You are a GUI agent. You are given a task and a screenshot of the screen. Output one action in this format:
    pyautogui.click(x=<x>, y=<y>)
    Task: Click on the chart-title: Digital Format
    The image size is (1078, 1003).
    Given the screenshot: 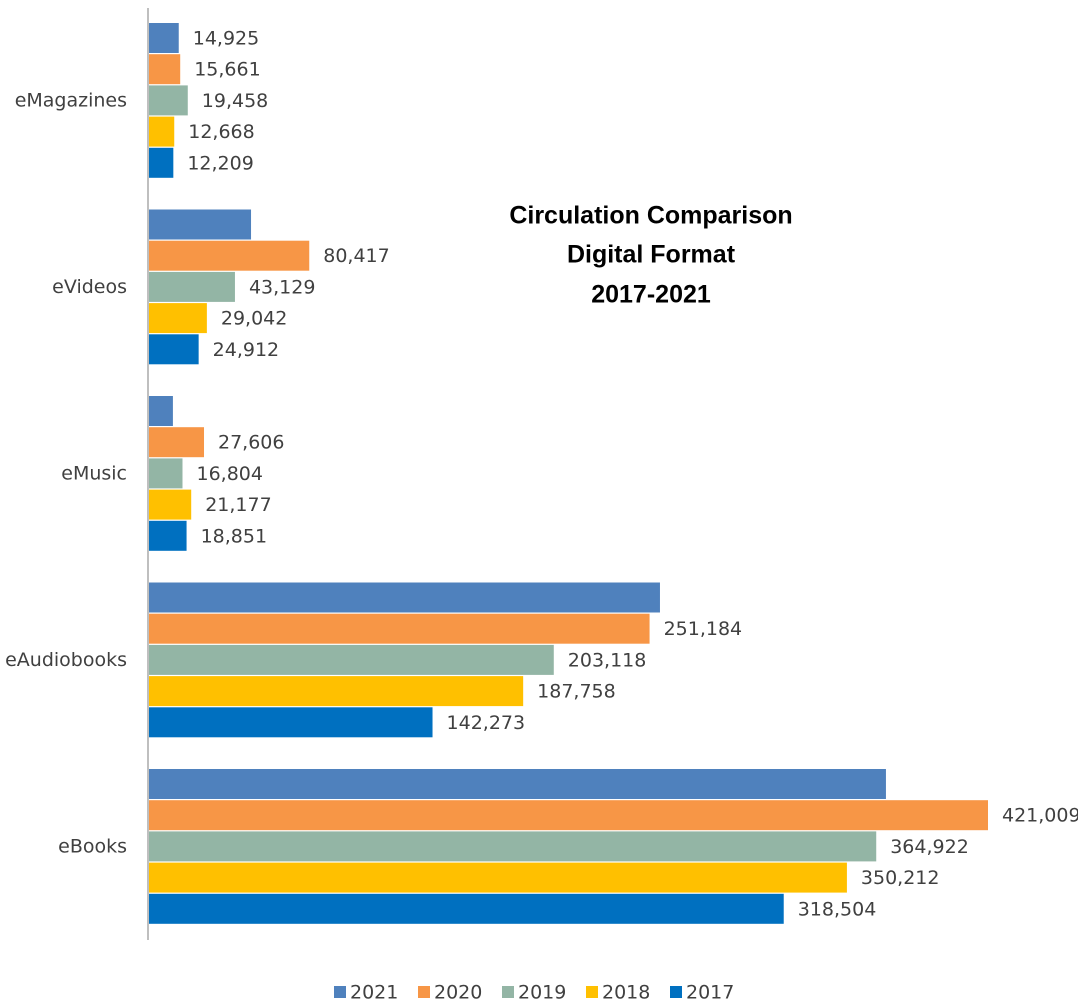 What is the action you would take?
    pyautogui.click(x=651, y=255)
    